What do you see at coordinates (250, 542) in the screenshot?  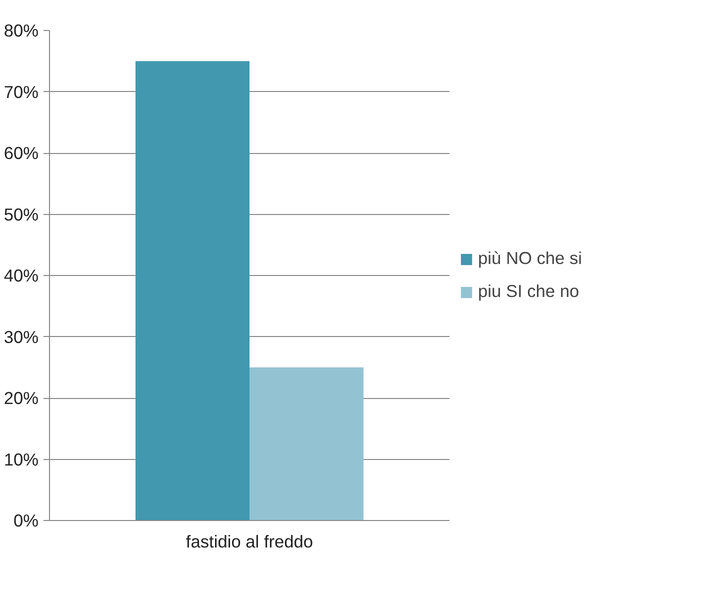 I see `x-tick-label: fastidio al freddo` at bounding box center [250, 542].